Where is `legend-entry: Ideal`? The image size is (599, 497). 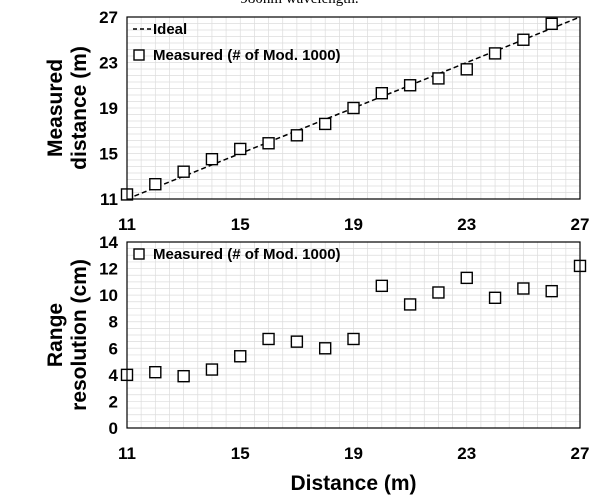 legend-entry: Ideal is located at coordinates (160, 29).